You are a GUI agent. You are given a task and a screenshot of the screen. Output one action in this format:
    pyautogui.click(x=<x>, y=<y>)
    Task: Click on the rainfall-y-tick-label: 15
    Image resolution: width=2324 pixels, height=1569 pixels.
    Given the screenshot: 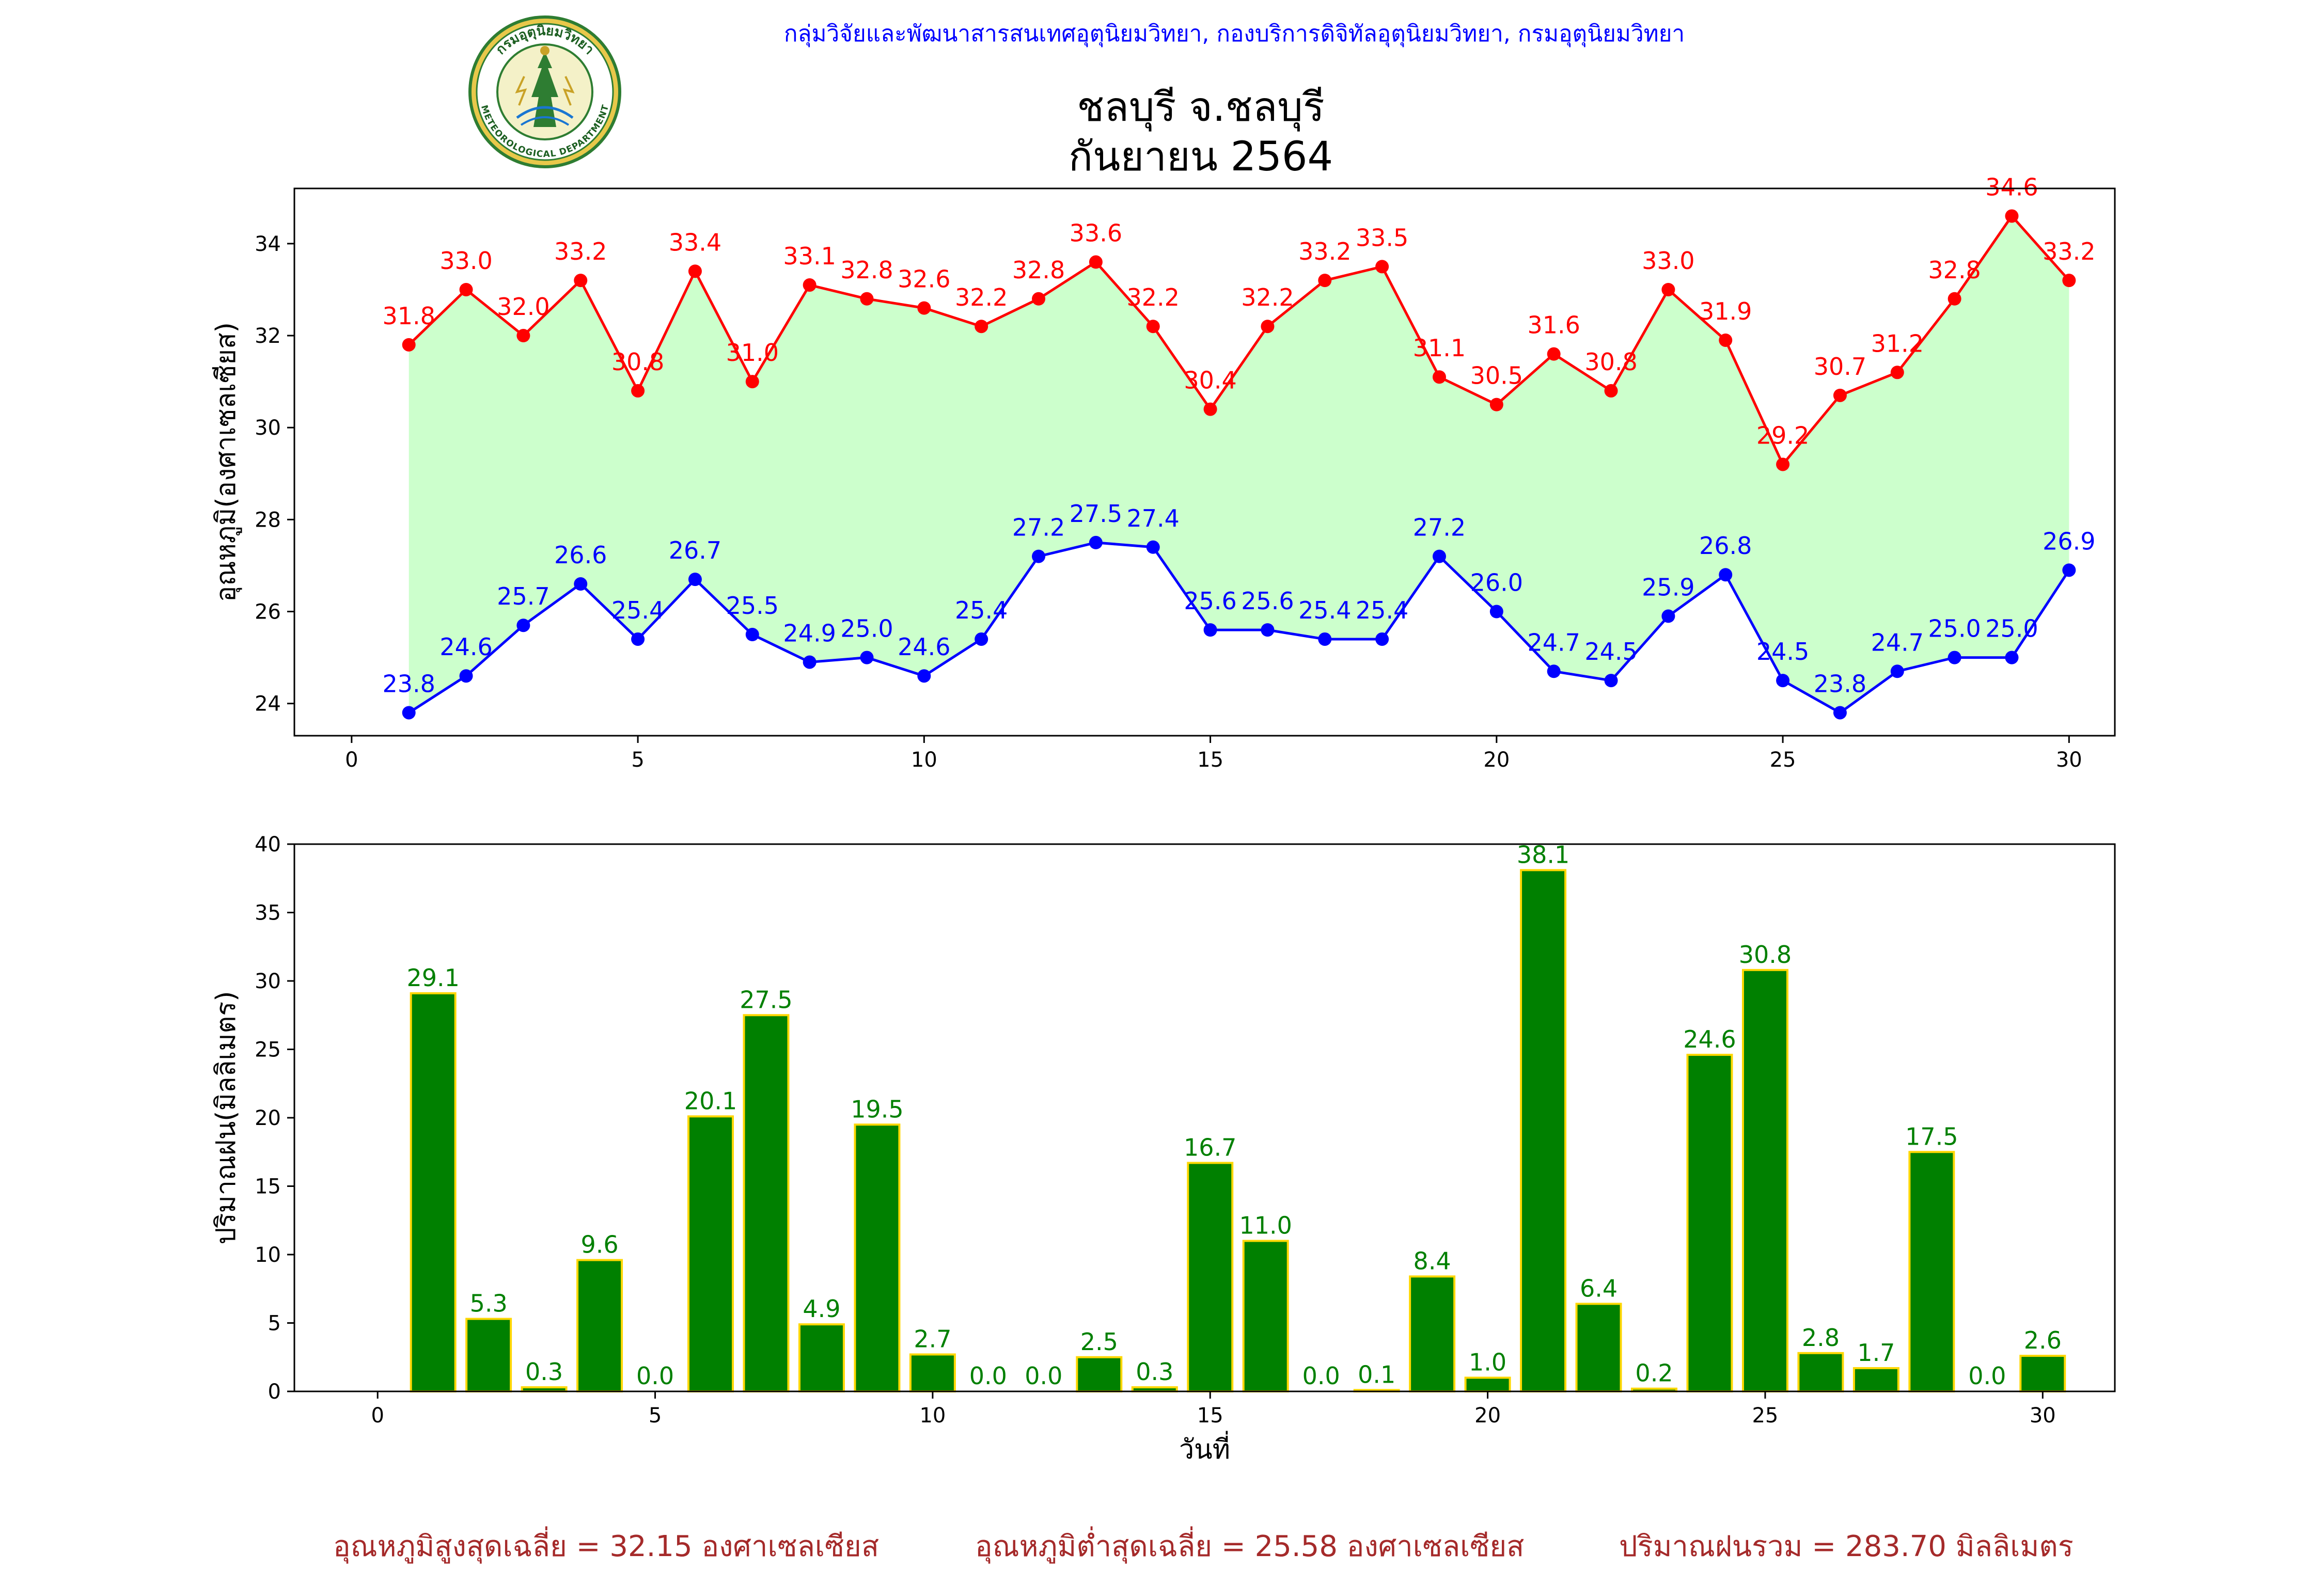 What is the action you would take?
    pyautogui.click(x=268, y=1187)
    